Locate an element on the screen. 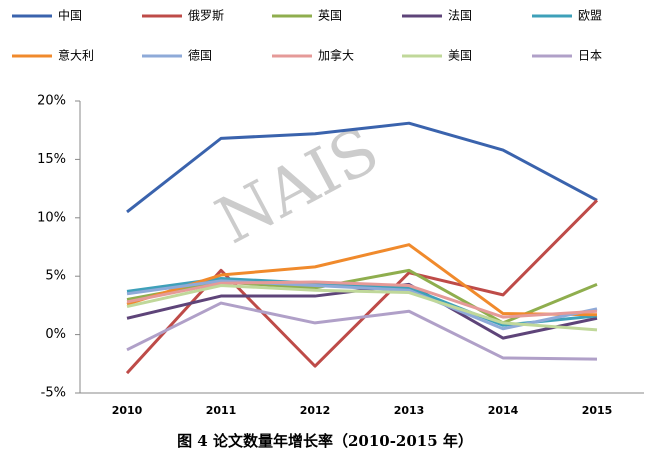 The width and height of the screenshot is (650, 462). legend-label: 美国 is located at coordinates (460, 56).